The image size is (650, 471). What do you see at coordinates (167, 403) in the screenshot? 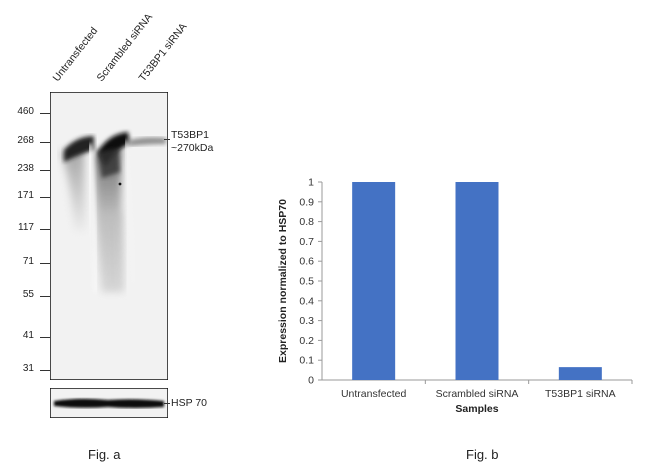
I see `loading-pointer` at bounding box center [167, 403].